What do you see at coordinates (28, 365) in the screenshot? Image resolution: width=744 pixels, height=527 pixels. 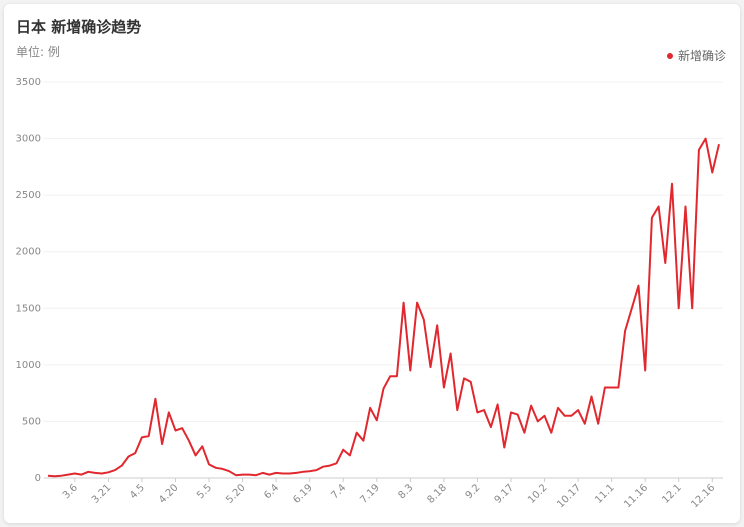 I see `y-tick-label: 1000` at bounding box center [28, 365].